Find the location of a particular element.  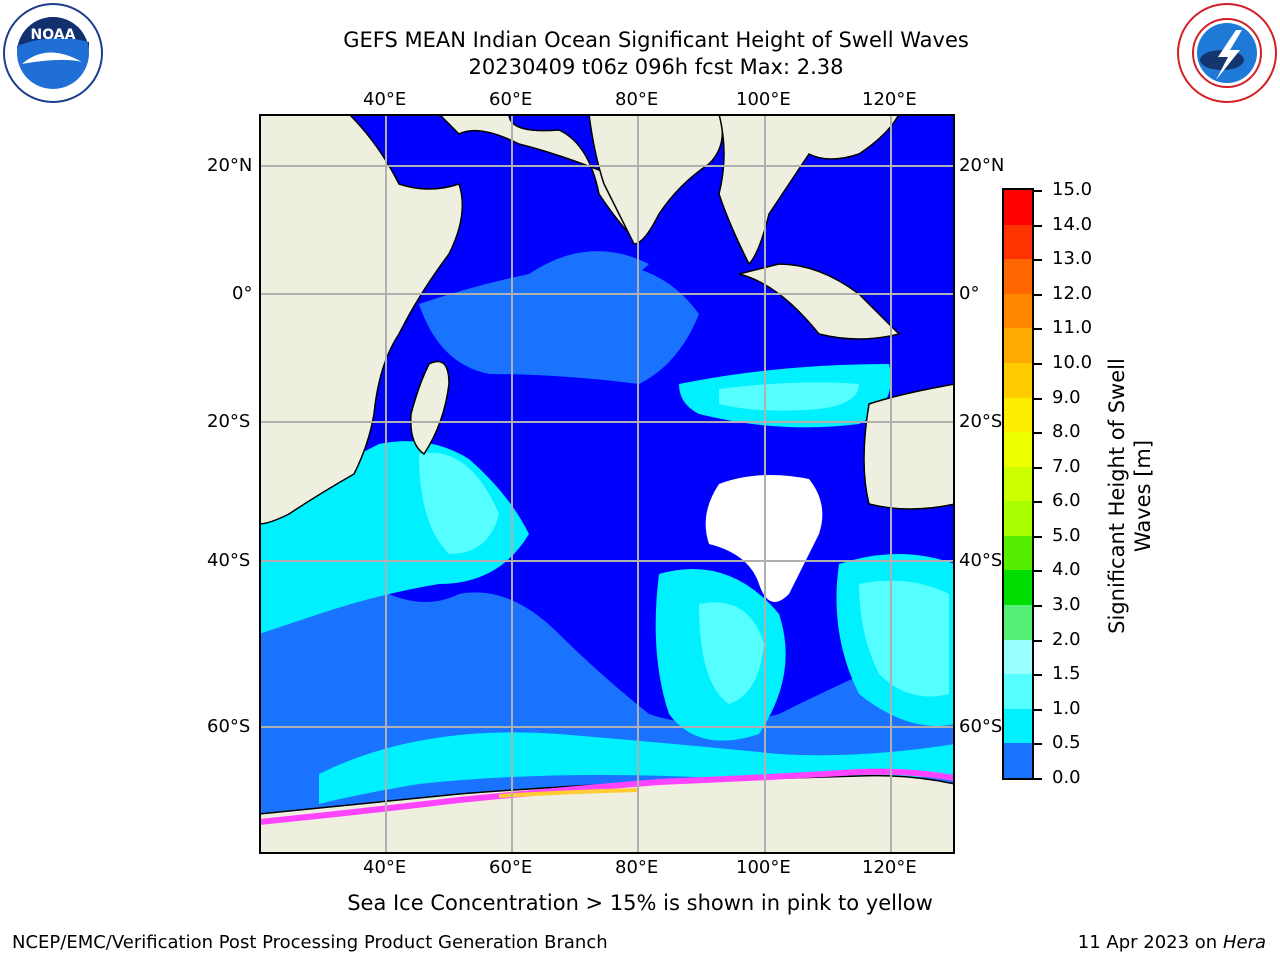

colorbar-tick-label: 13.0 is located at coordinates (1072, 259).